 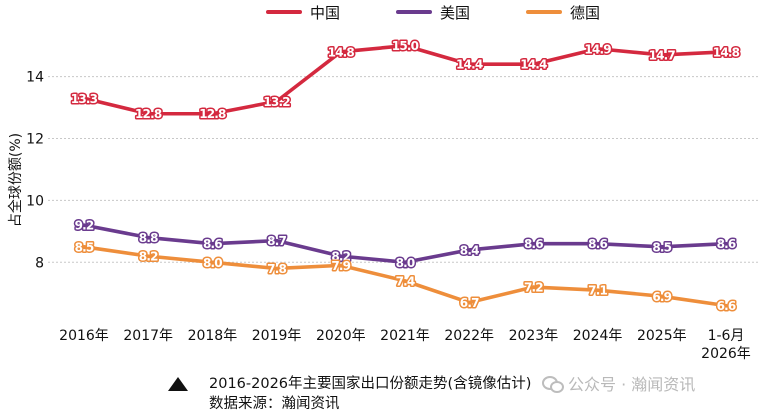 What do you see at coordinates (84, 226) in the screenshot?
I see `data-label: 9.2` at bounding box center [84, 226].